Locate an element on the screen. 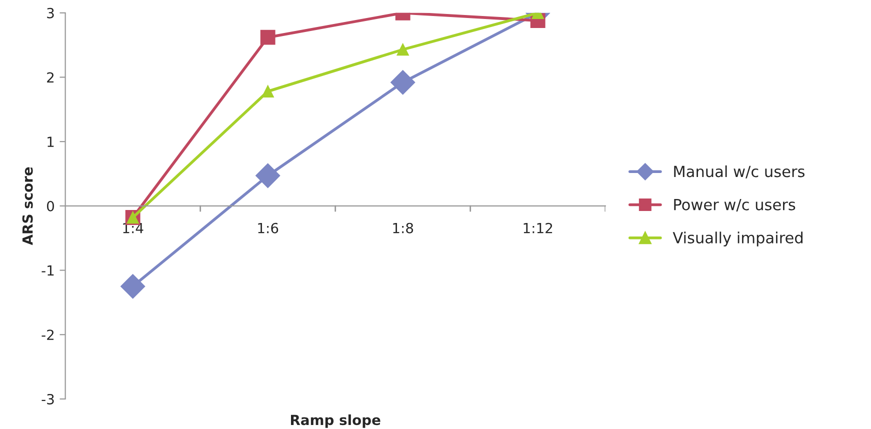 Image resolution: width=871 pixels, height=429 pixels. x-tick-label: 1:6 is located at coordinates (268, 228).